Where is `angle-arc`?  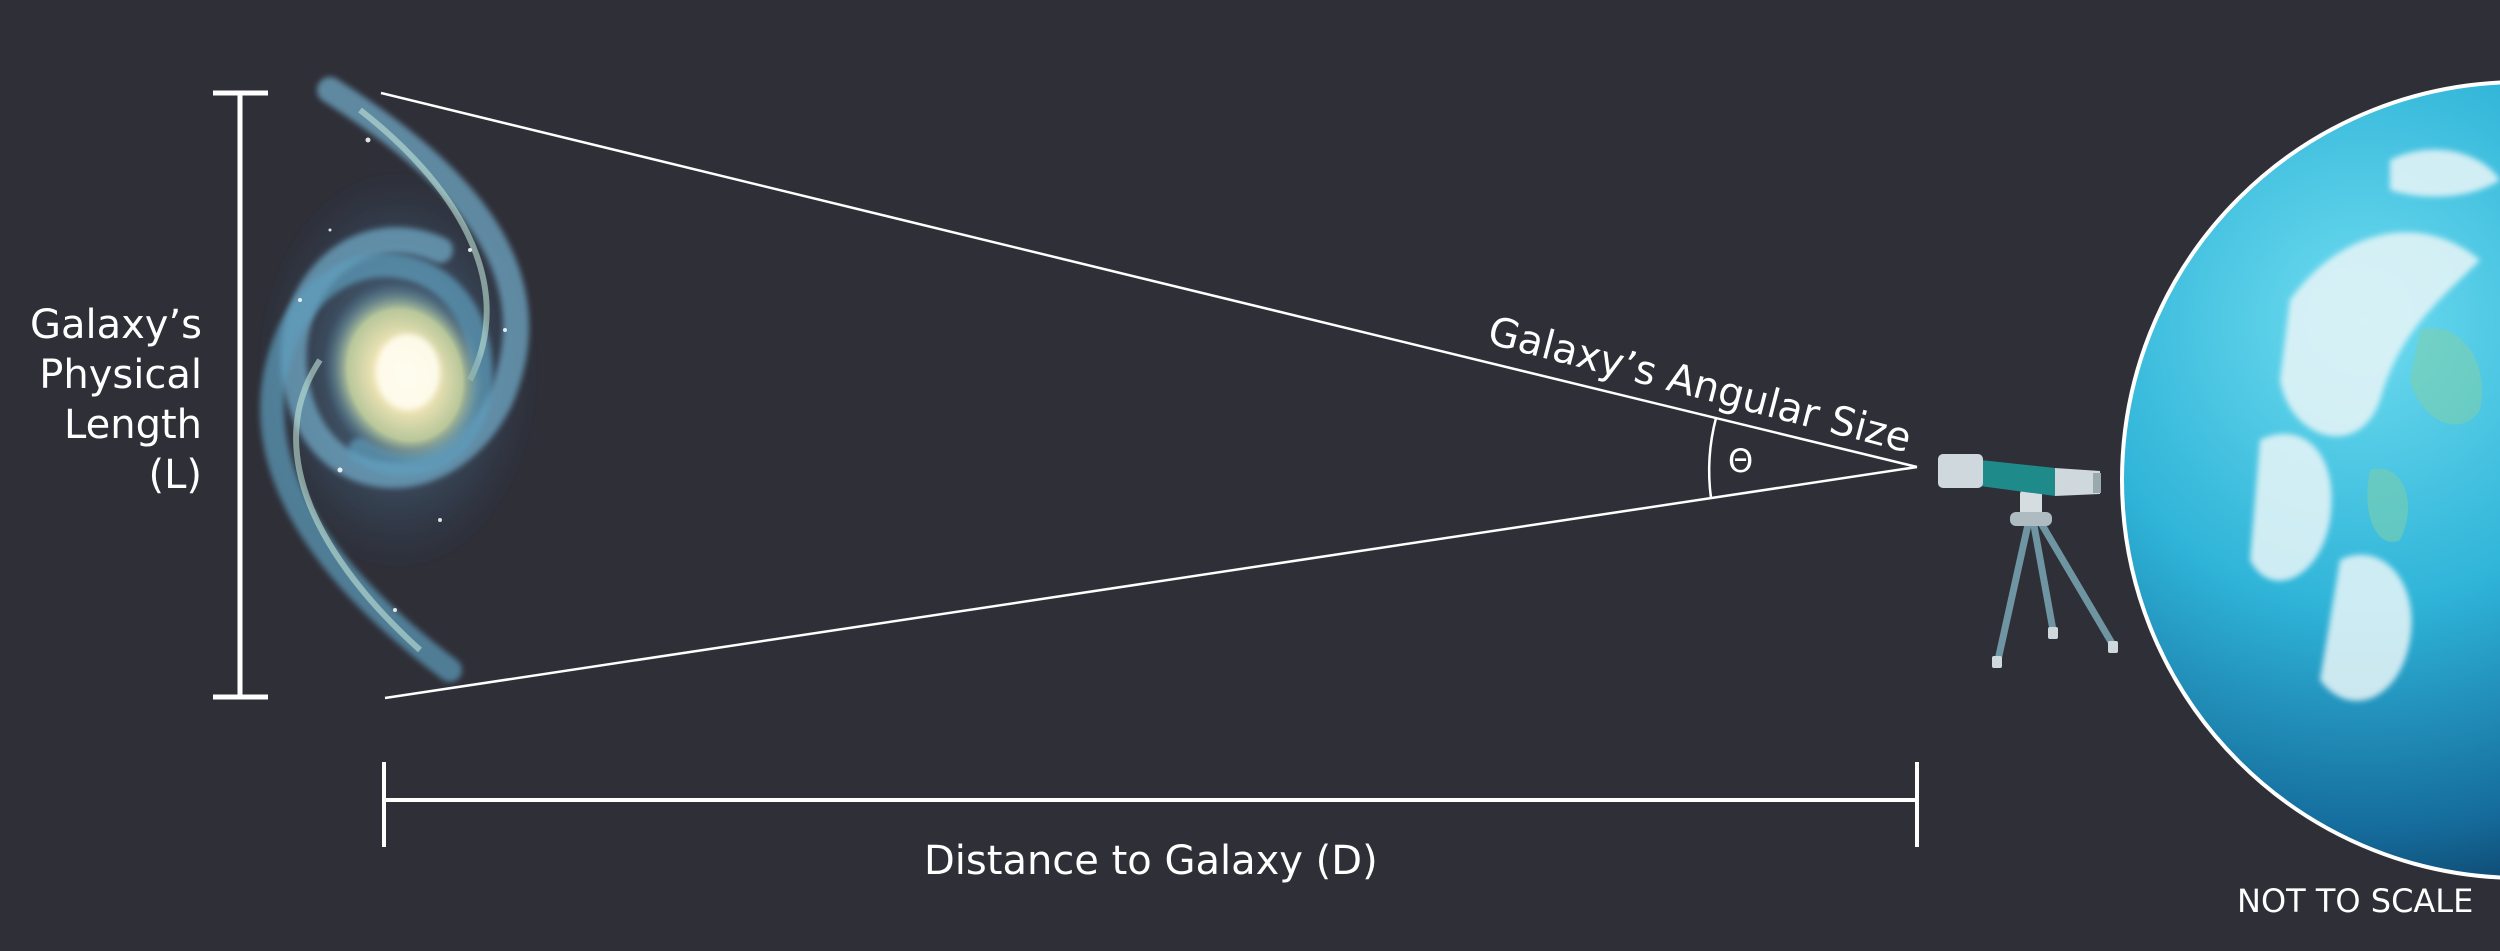
angle-arc is located at coordinates (1712, 458).